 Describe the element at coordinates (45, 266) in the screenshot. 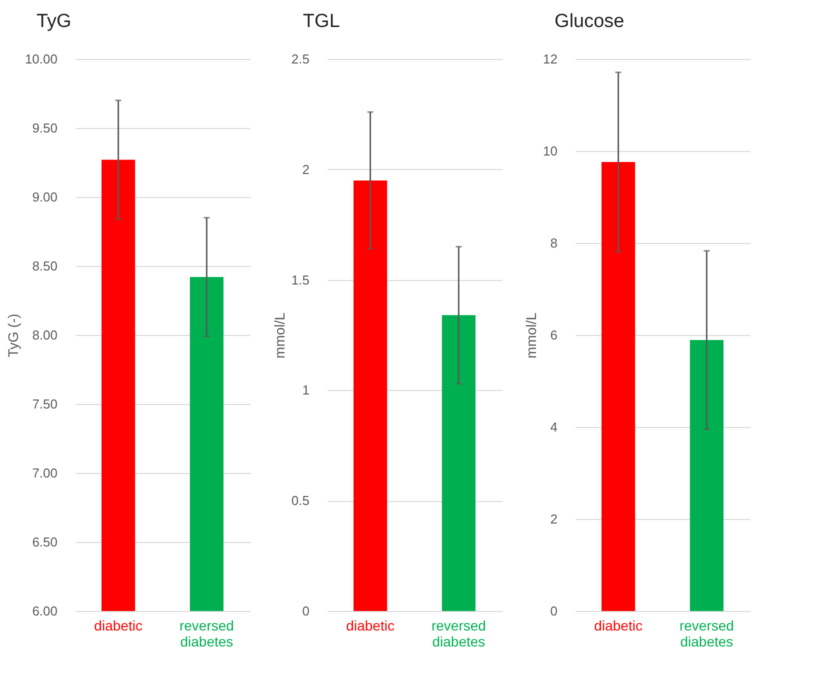

I see `y-tick-label: 8.50` at that location.